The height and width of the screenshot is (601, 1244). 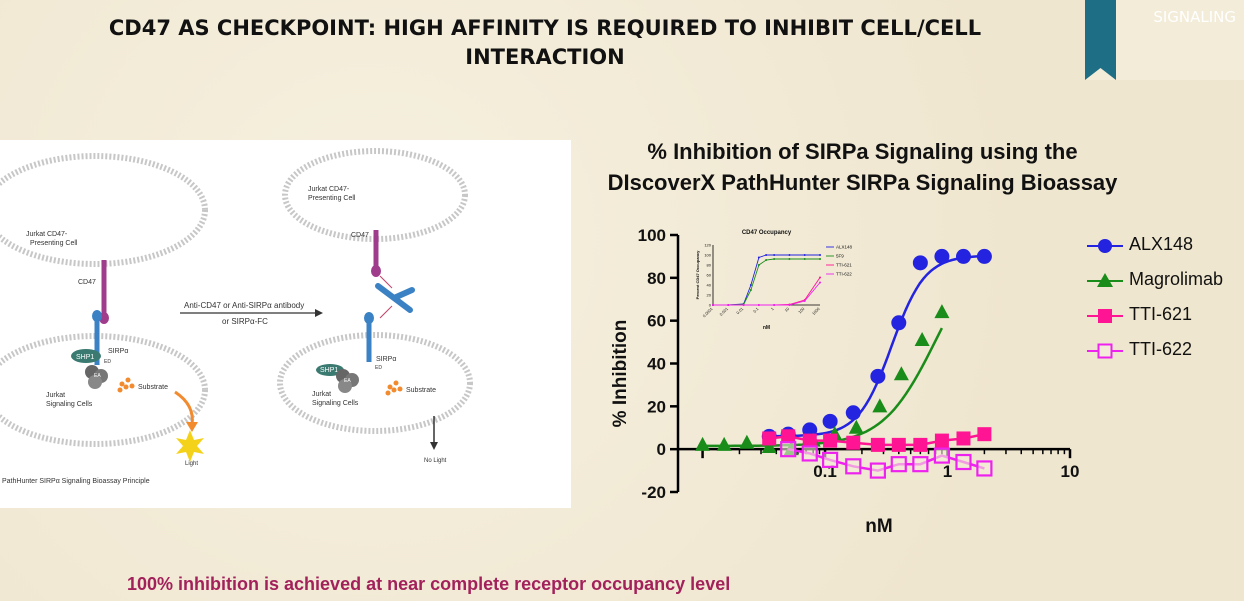 What do you see at coordinates (244, 305) in the screenshot?
I see `arrow-label-1: Anti-CD47 or Anti-SIRPα antibody` at bounding box center [244, 305].